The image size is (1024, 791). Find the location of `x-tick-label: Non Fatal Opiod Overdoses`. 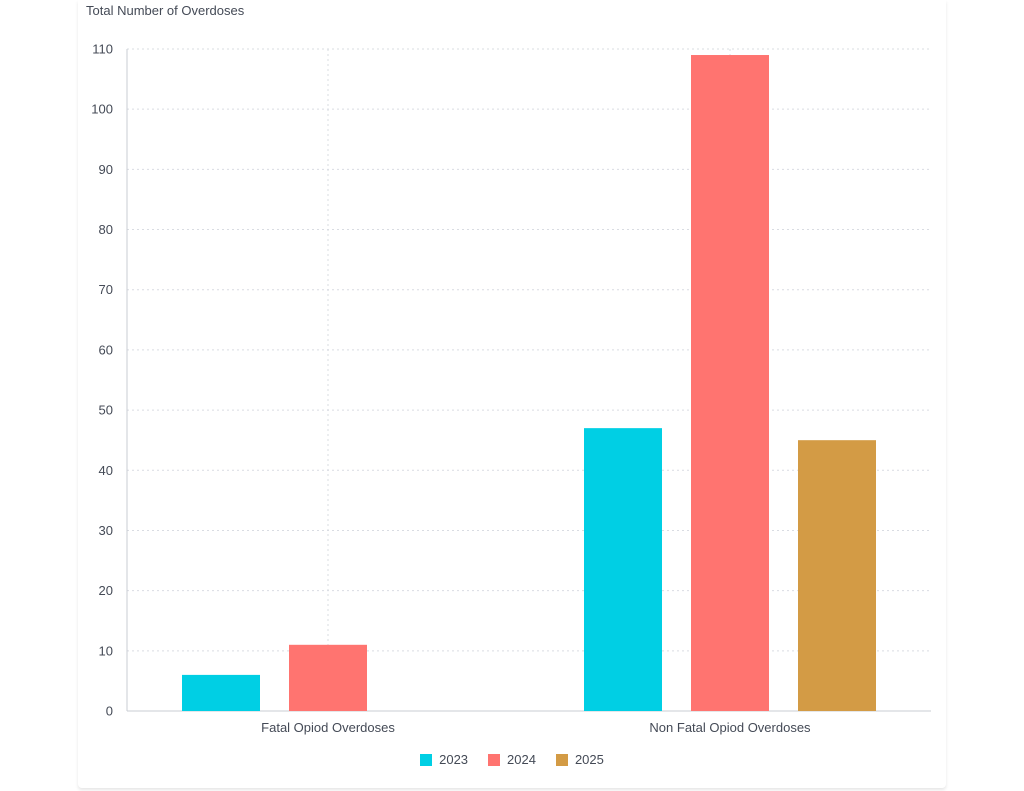

x-tick-label: Non Fatal Opiod Overdoses is located at coordinates (730, 727).